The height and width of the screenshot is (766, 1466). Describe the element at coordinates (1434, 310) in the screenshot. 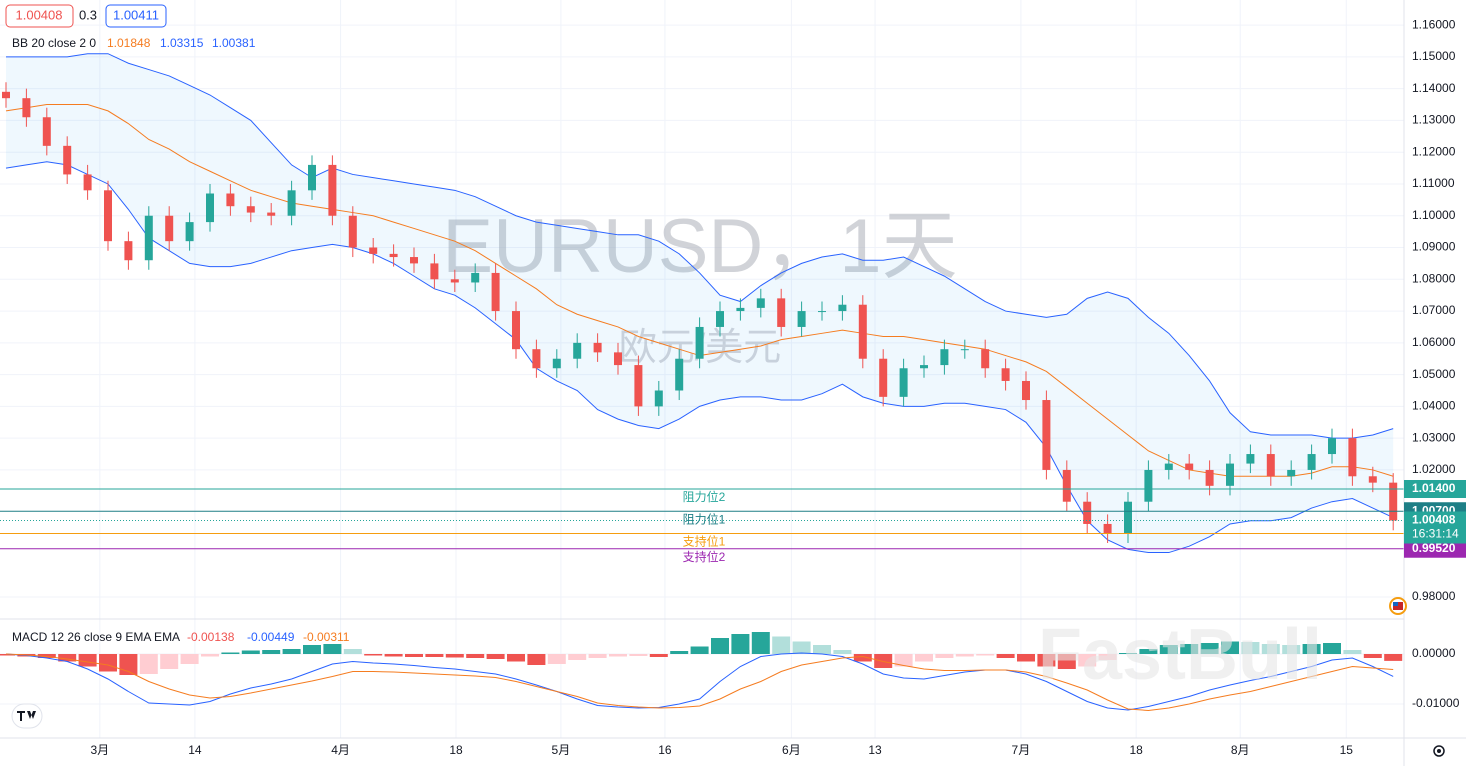

I see `y-tick-label: 1.07000` at that location.